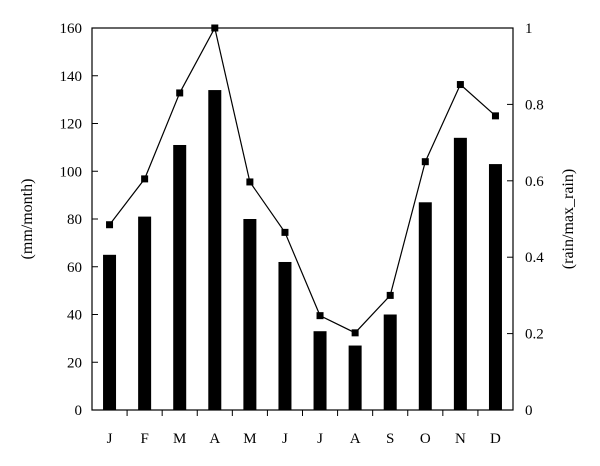  What do you see at coordinates (390, 439) in the screenshot?
I see `x-tick-label: S` at bounding box center [390, 439].